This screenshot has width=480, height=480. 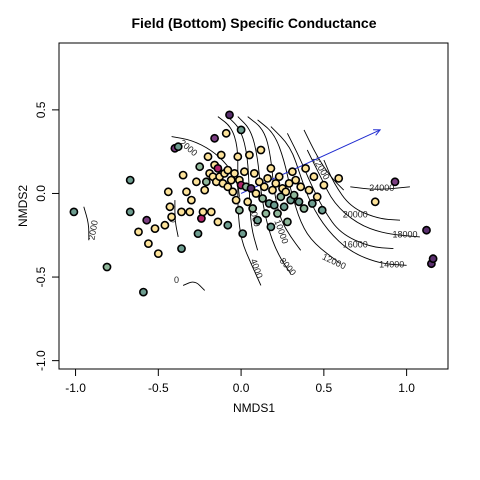 What do you see at coordinates (23, 206) in the screenshot?
I see `y-axis-label: NMDS2` at bounding box center [23, 206].